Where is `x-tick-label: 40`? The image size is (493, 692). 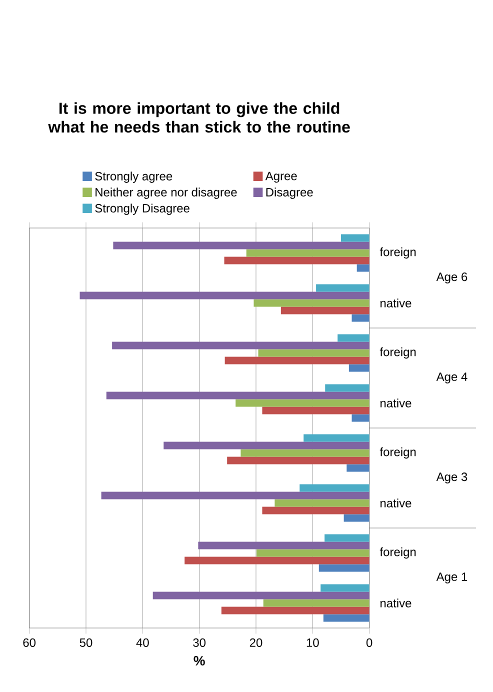 x-tick-label: 40 is located at coordinates (142, 642).